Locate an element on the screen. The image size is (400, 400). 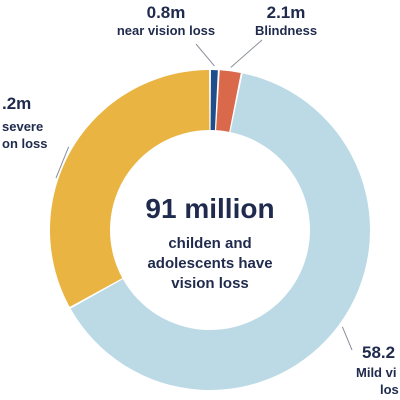
center-subtitle-line-2: adolescents have is located at coordinates (209, 263).